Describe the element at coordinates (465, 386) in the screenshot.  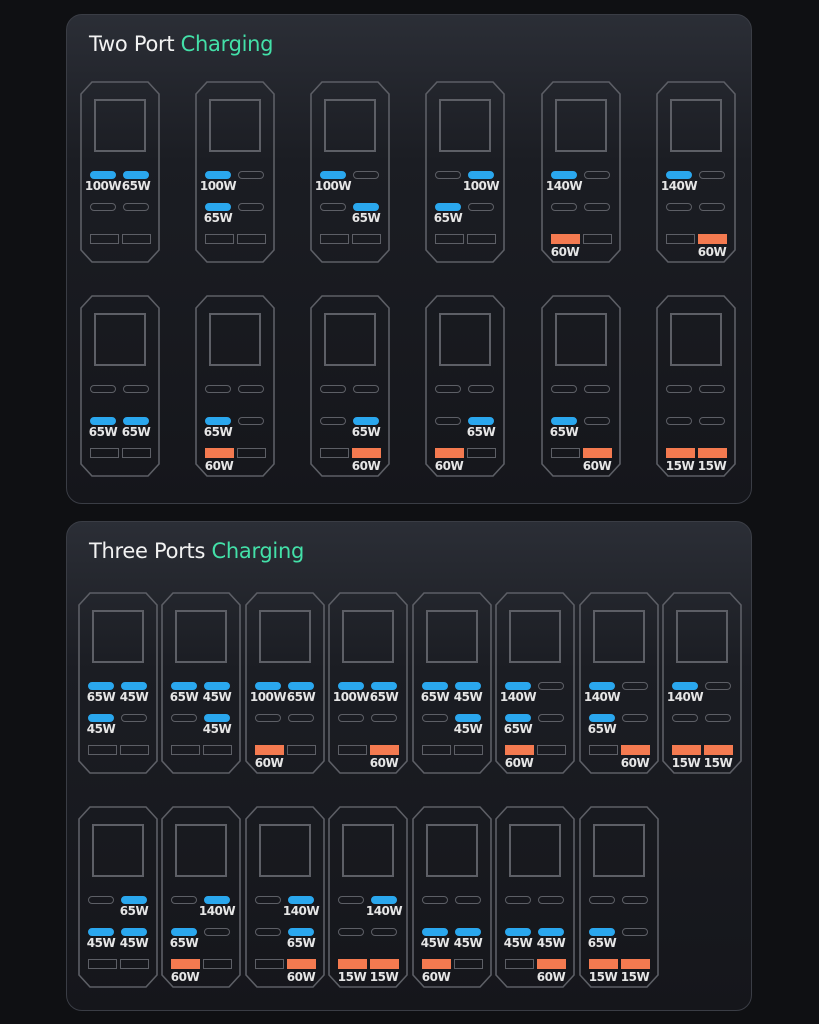
I see `power-station-device: 65W 60W` at that location.